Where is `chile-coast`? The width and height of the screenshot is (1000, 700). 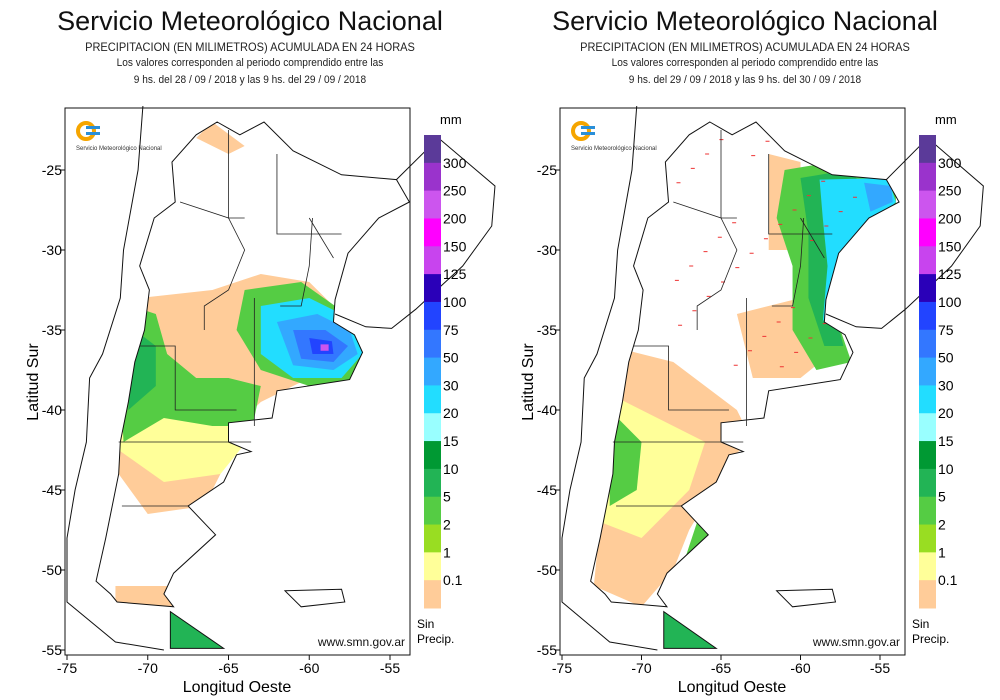 chile-coast is located at coordinates (609, 378).